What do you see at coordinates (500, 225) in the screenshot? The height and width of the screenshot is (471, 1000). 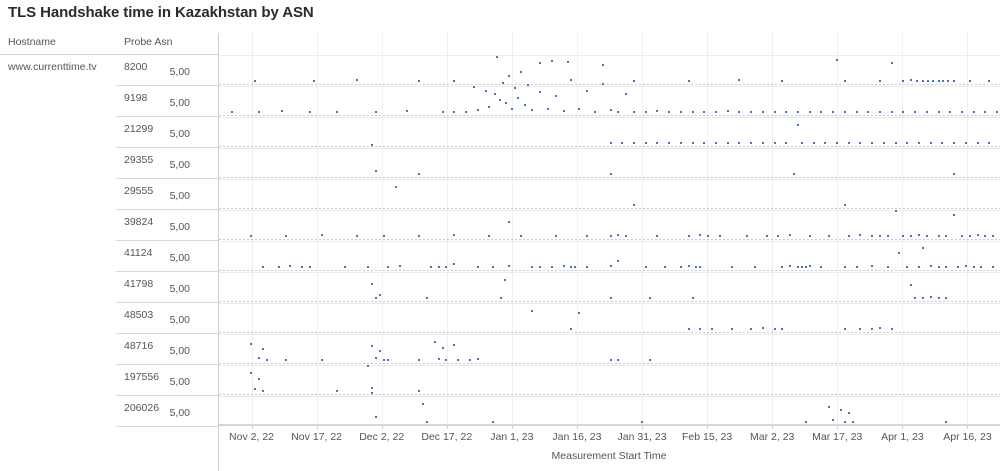 I see `table-row: 39824 5,00` at bounding box center [500, 225].